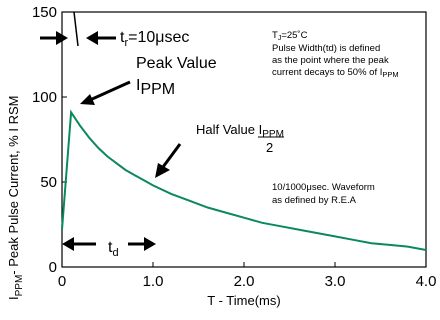 This screenshot has height=320, width=440. Describe the element at coordinates (275, 35) in the screenshot. I see `tj-T: T` at that location.